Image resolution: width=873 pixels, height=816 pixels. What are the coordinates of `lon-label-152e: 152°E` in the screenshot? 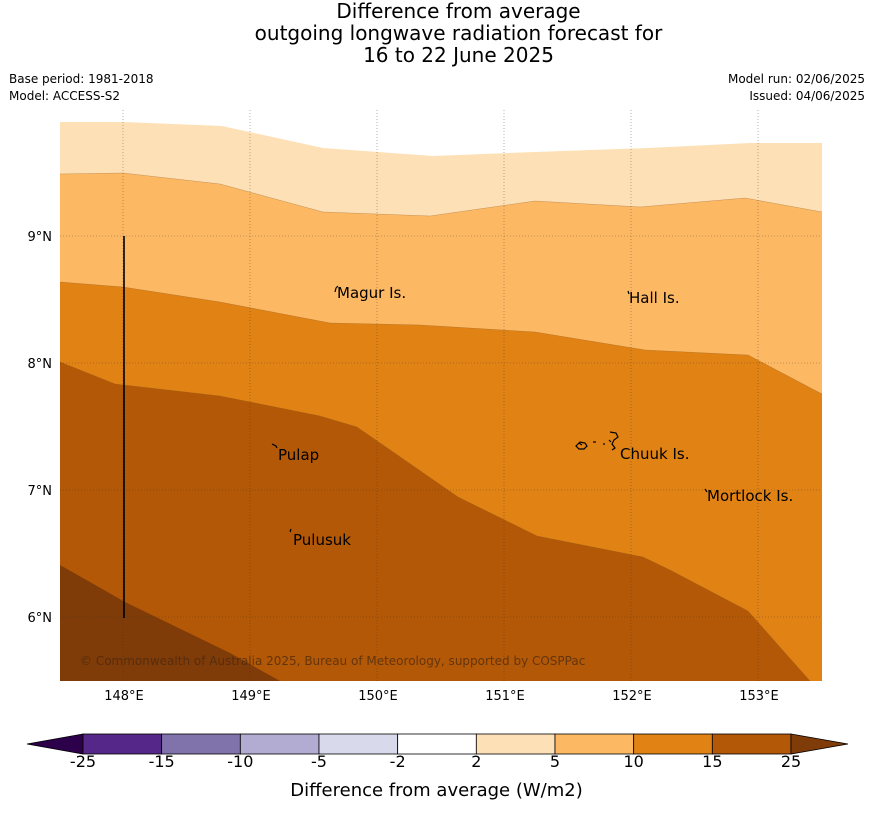 It's located at (632, 696).